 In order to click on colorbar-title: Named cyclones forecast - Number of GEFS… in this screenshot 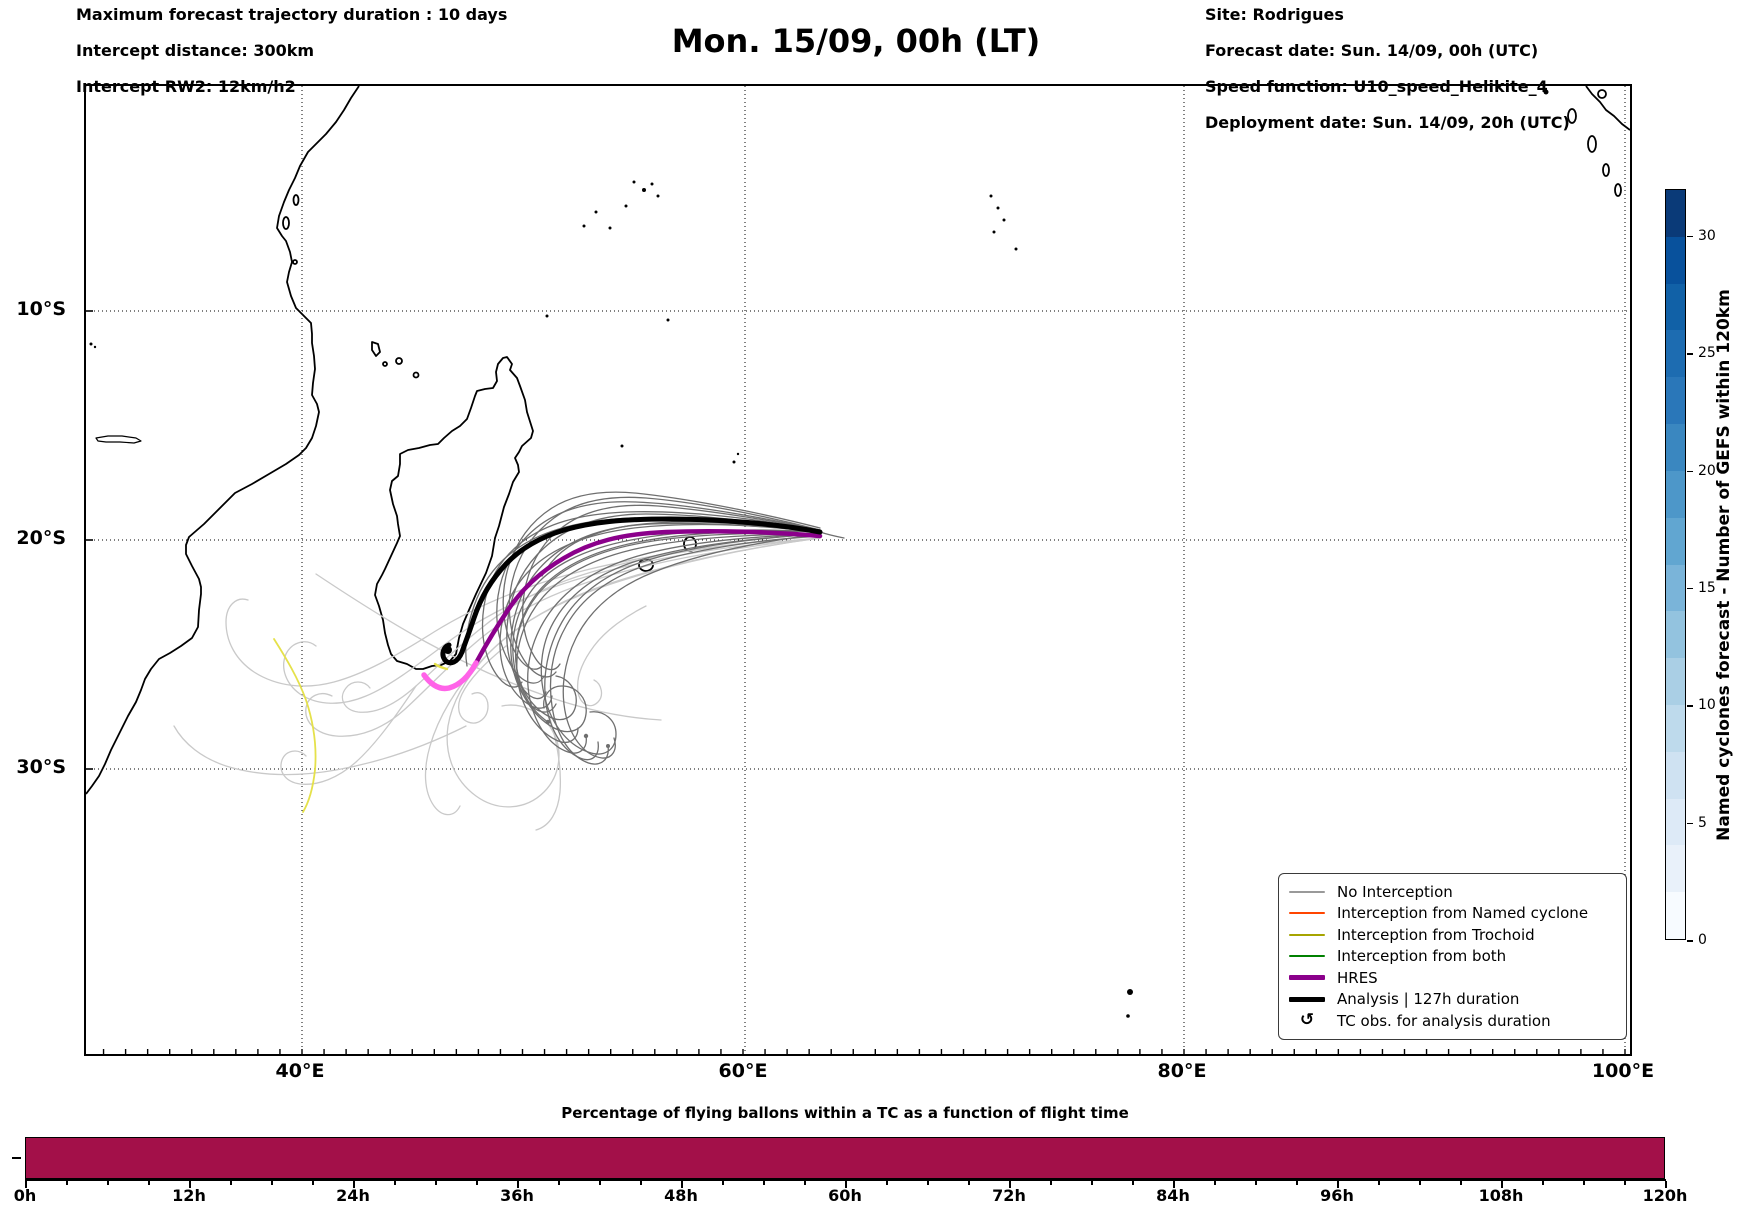, I will do `click(1724, 565)`.